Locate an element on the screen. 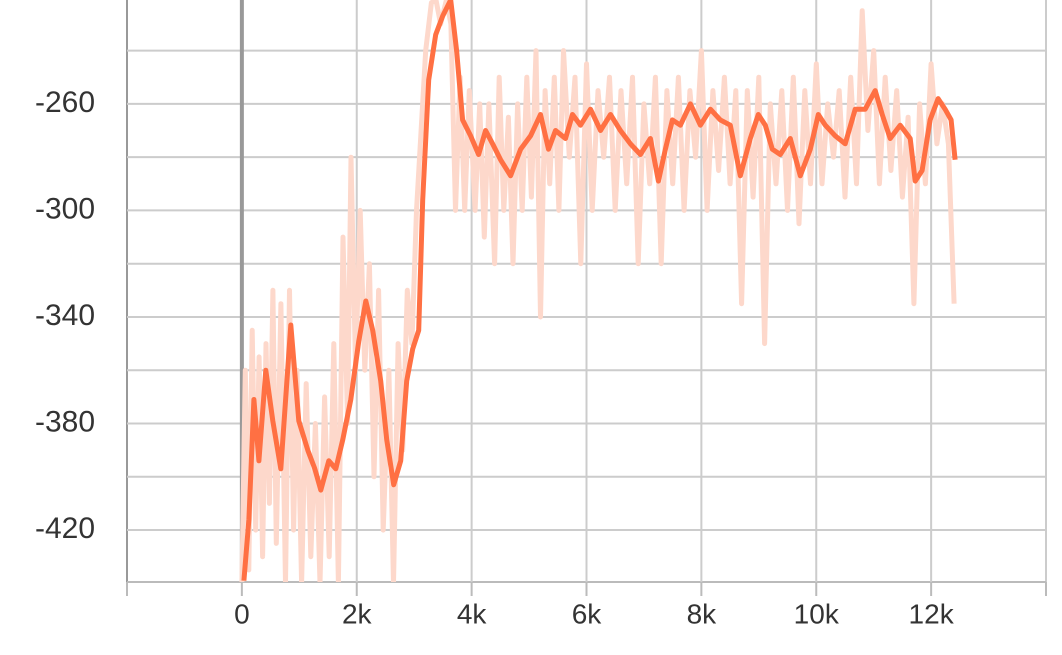 The width and height of the screenshot is (1062, 655). y-tick-label: -380 is located at coordinates (65, 421).